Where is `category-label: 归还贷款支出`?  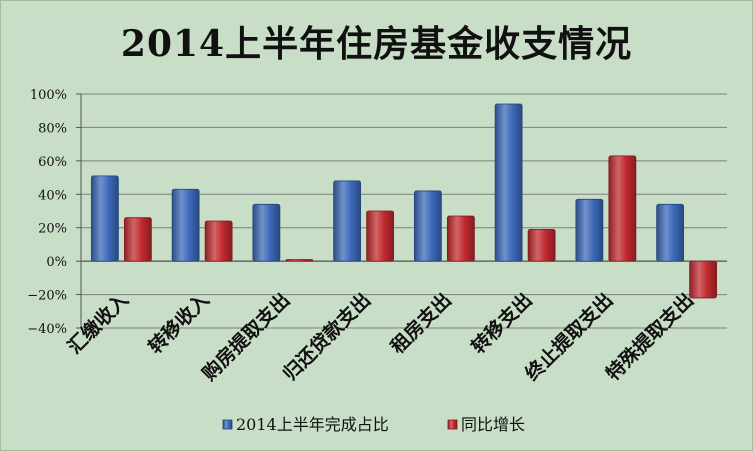
category-label: 归还贷款支出 is located at coordinates (326, 336).